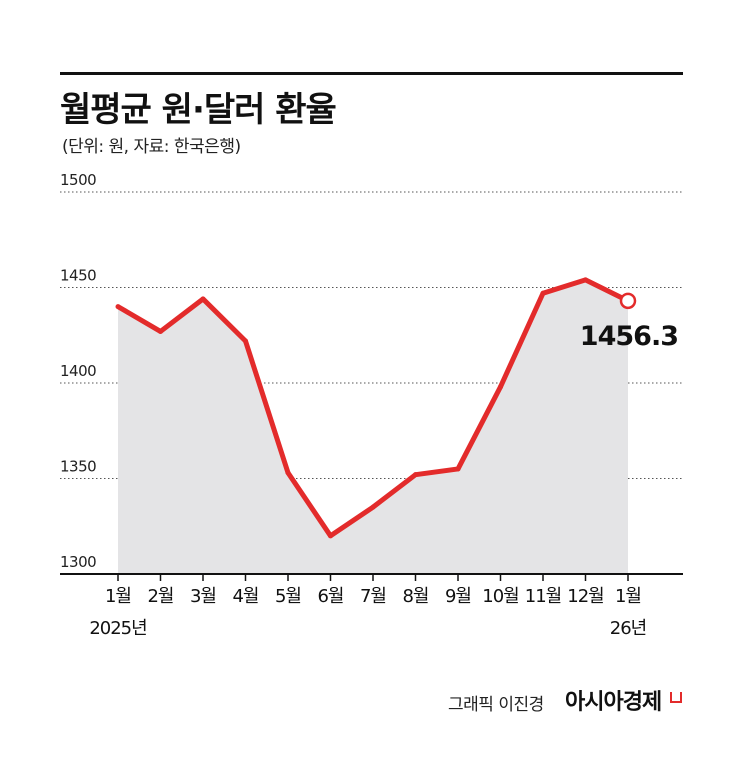 Image resolution: width=745 pixels, height=758 pixels. What do you see at coordinates (245, 596) in the screenshot?
I see `x-tick-label: 4월` at bounding box center [245, 596].